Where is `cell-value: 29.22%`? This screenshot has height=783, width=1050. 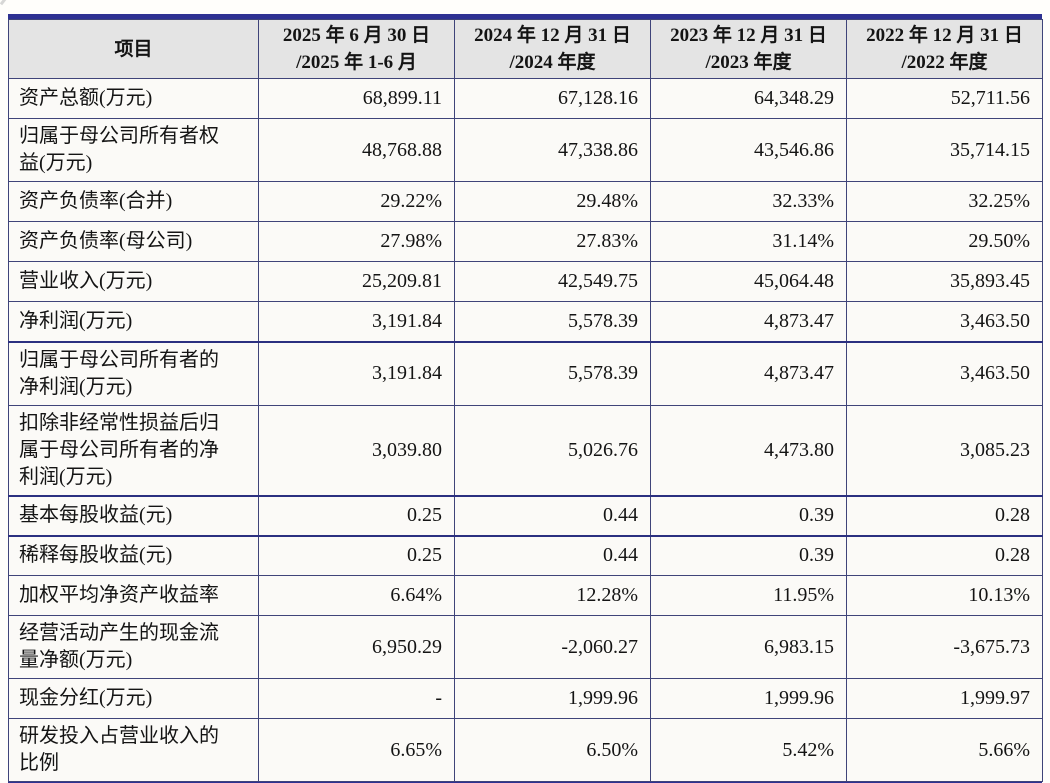 cell-value: 29.22% is located at coordinates (356, 201).